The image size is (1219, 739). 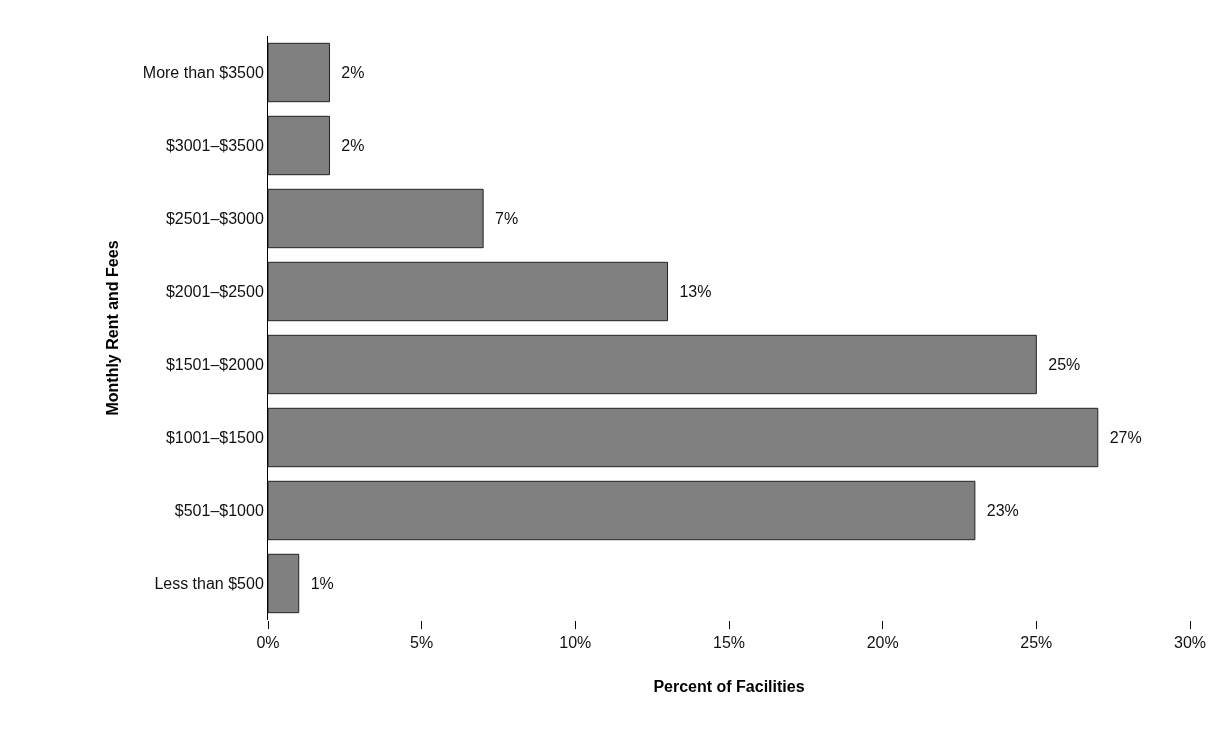 What do you see at coordinates (729, 686) in the screenshot?
I see `x-axis-title: Percent of Facilities` at bounding box center [729, 686].